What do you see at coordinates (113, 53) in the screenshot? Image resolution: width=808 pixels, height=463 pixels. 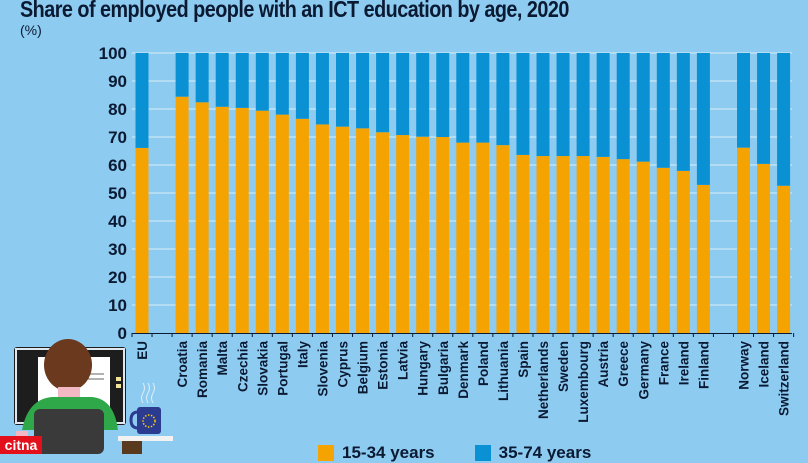 I see `y-tick-label: 100` at bounding box center [113, 53].